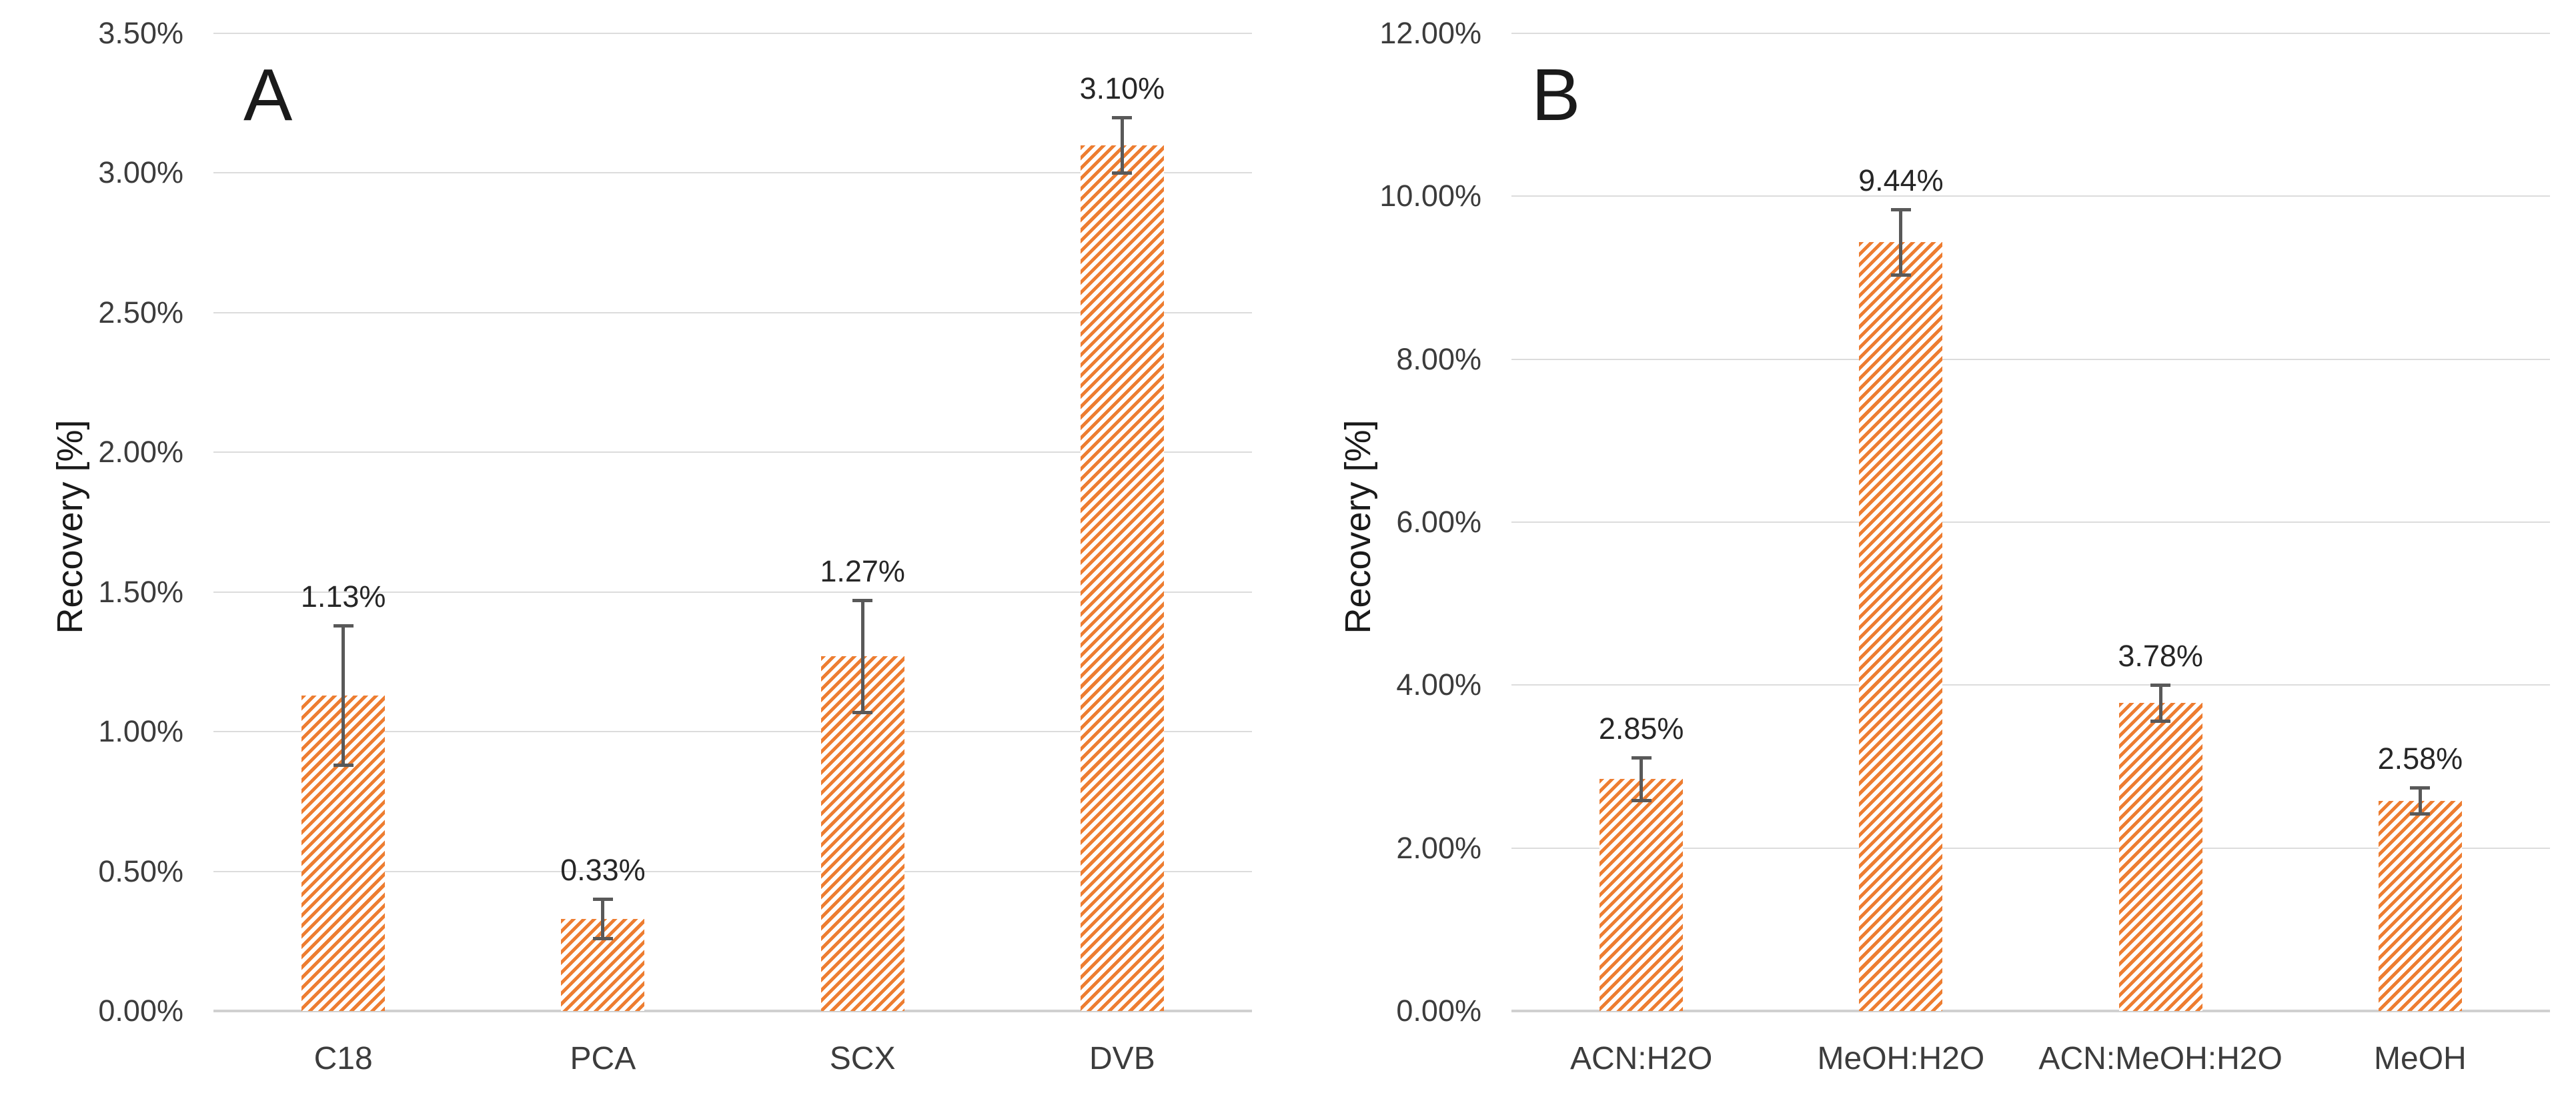 This screenshot has width=2576, height=1099. What do you see at coordinates (1901, 180) in the screenshot?
I see `data-label: 9.44%` at bounding box center [1901, 180].